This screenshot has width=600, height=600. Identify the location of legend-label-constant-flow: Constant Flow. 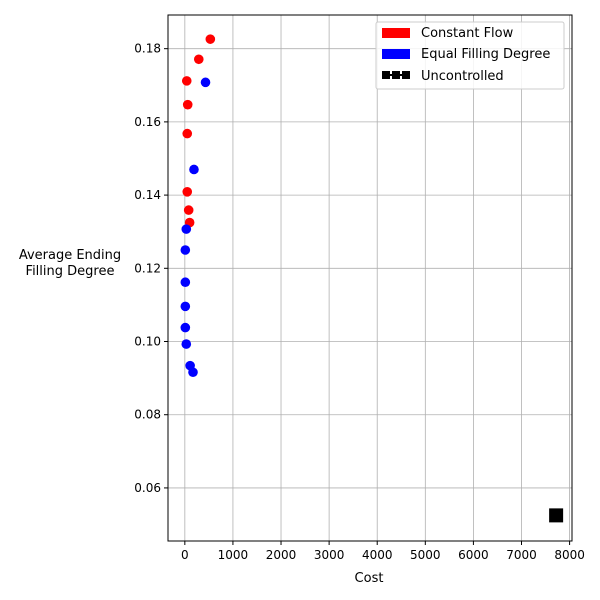
(467, 33).